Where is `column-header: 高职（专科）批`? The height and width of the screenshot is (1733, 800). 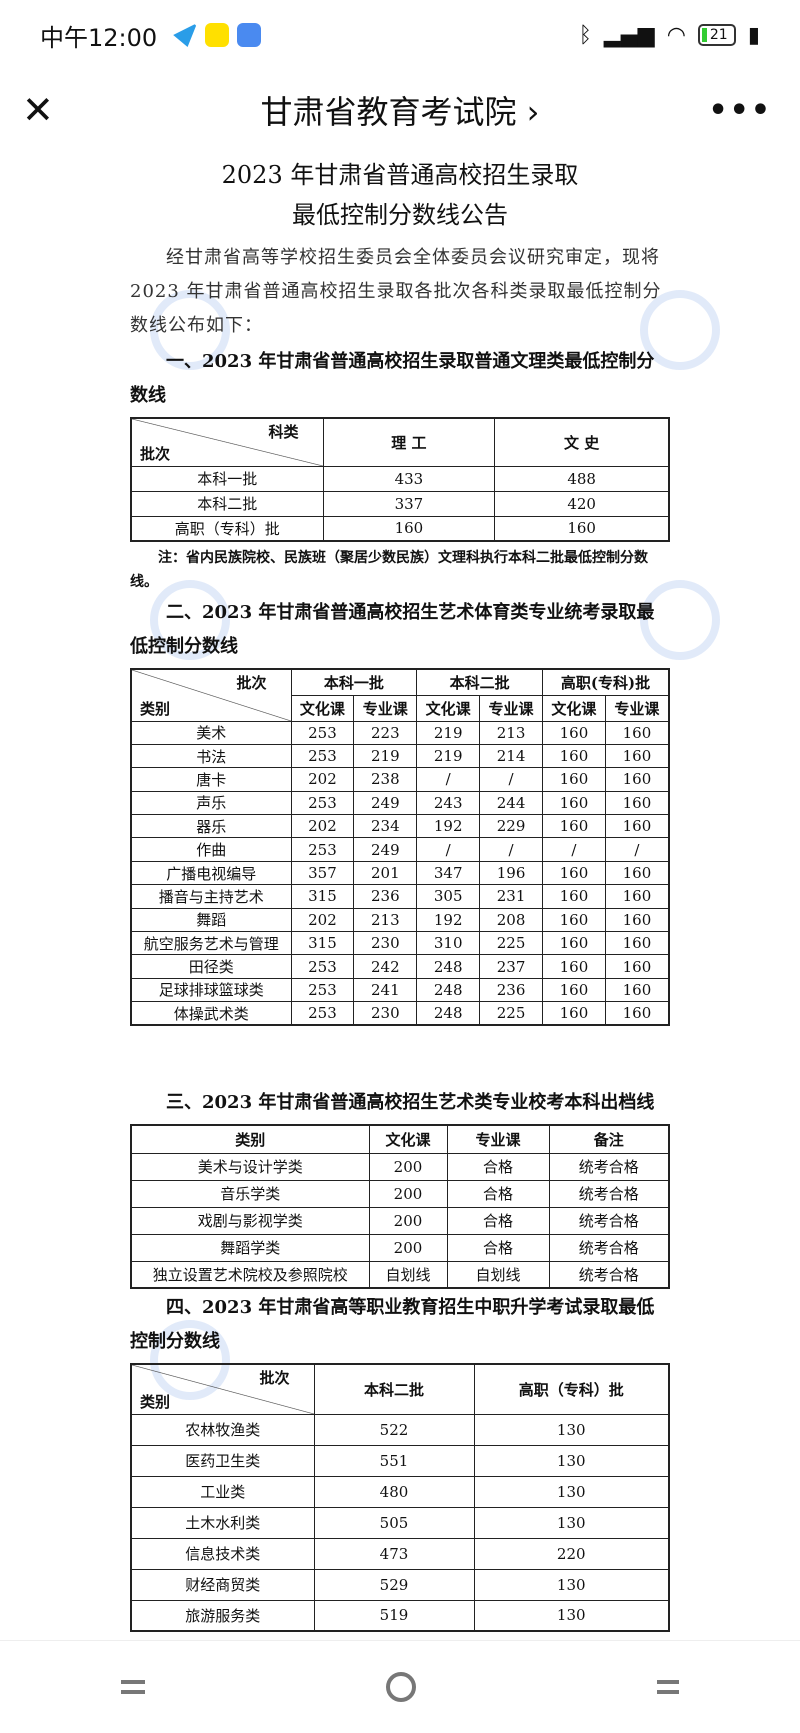
column-header: 高职（专科）批 is located at coordinates (571, 1389).